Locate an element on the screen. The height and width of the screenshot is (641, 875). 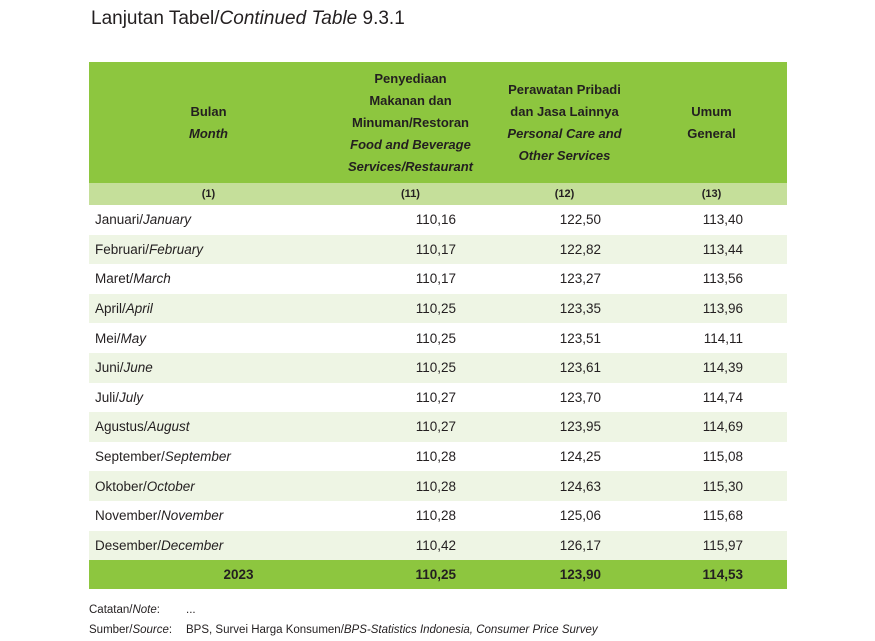
column-header-general: Umum General is located at coordinates (711, 122).